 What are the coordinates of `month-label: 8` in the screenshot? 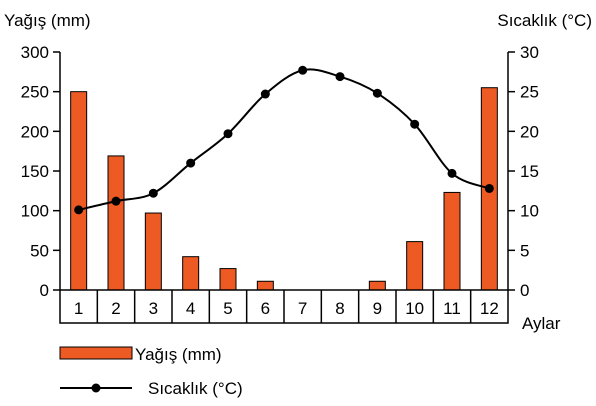 It's located at (339, 308).